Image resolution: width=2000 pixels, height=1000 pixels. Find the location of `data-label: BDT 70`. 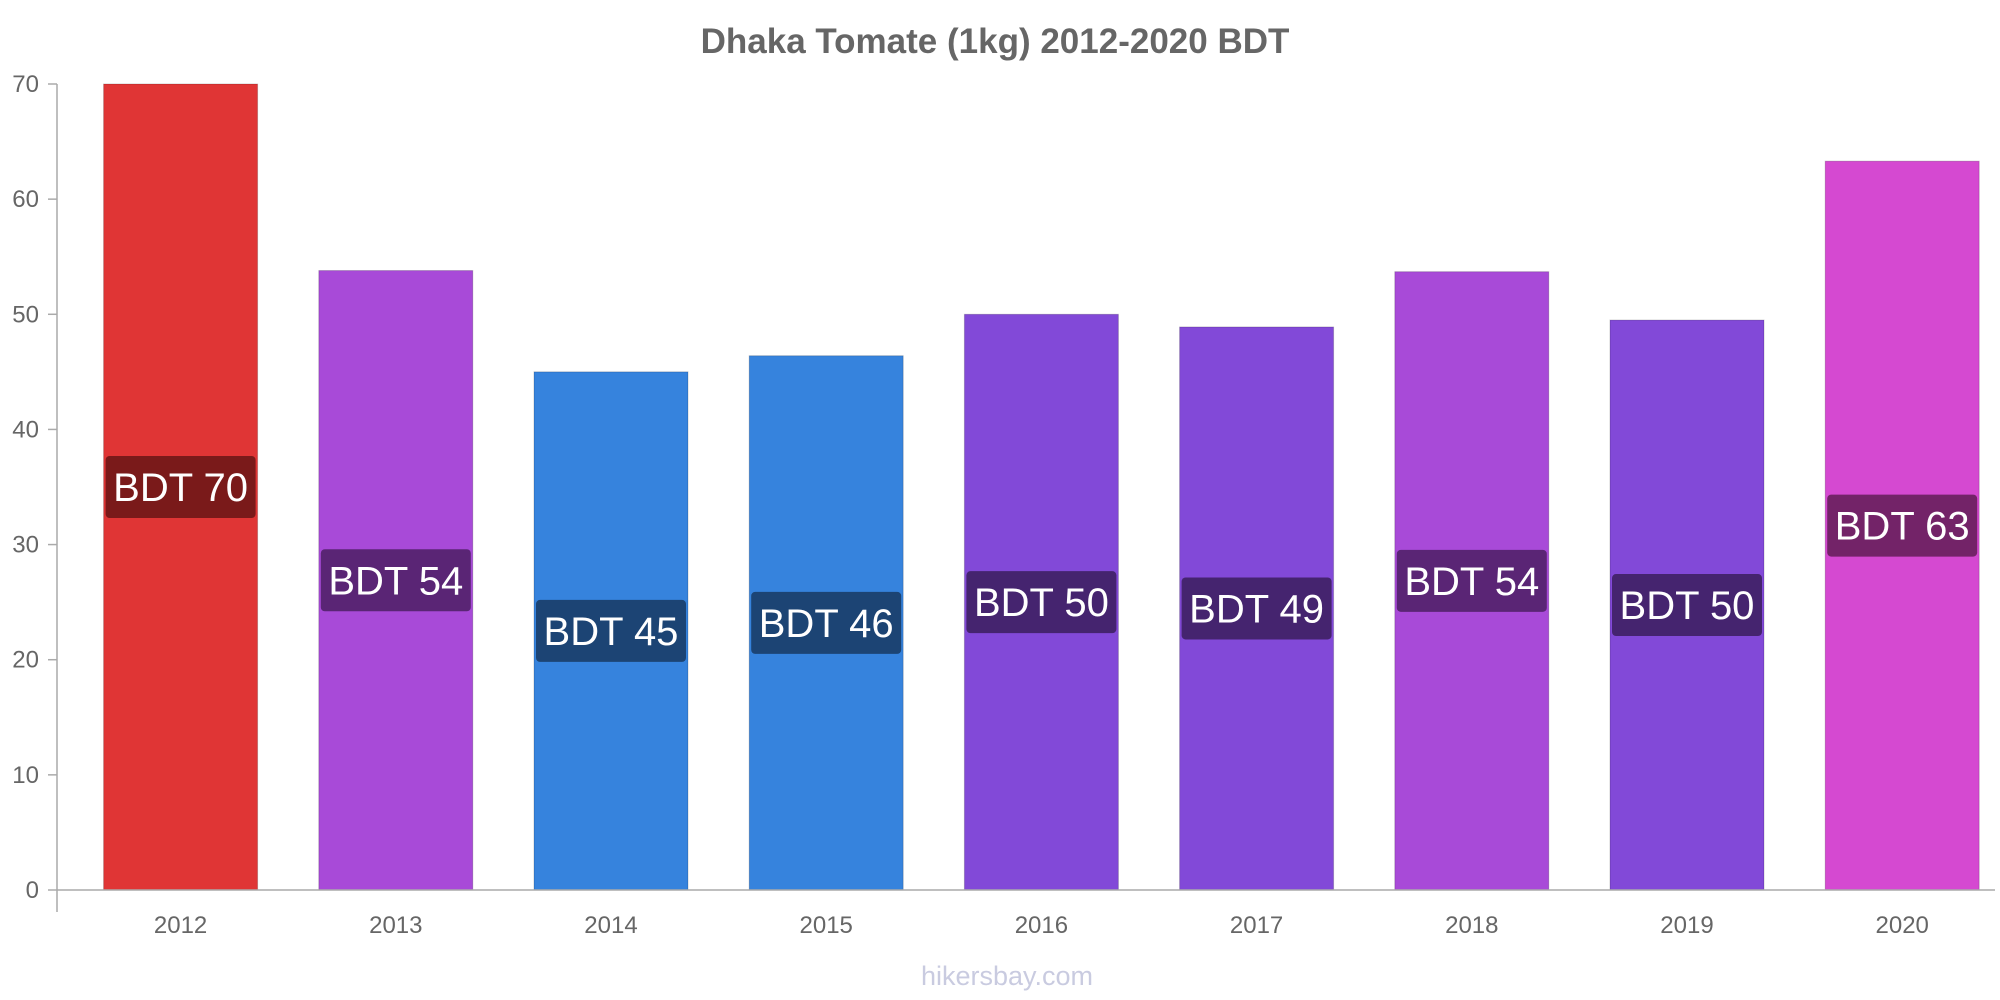

data-label: BDT 70 is located at coordinates (180, 488).